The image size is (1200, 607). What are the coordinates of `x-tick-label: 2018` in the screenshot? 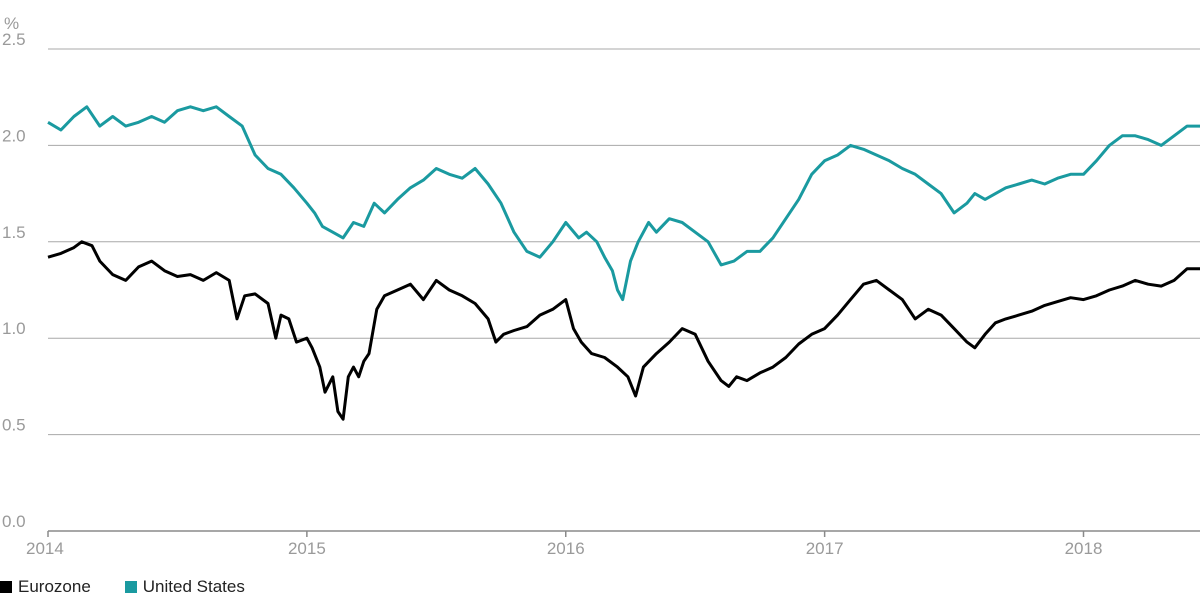 It's located at (1084, 548).